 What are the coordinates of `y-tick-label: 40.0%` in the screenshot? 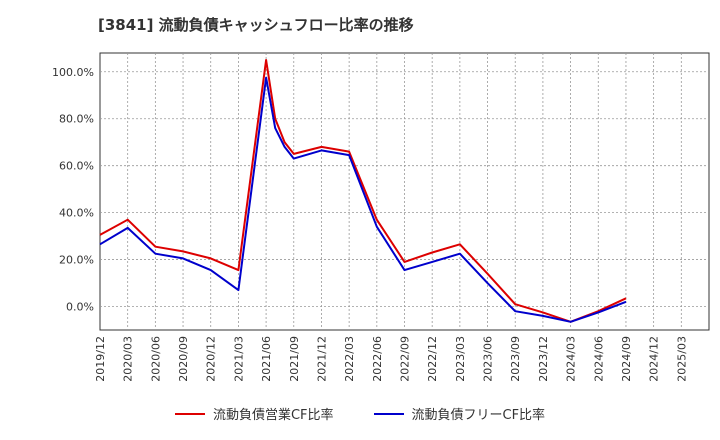 It's located at (76, 213).